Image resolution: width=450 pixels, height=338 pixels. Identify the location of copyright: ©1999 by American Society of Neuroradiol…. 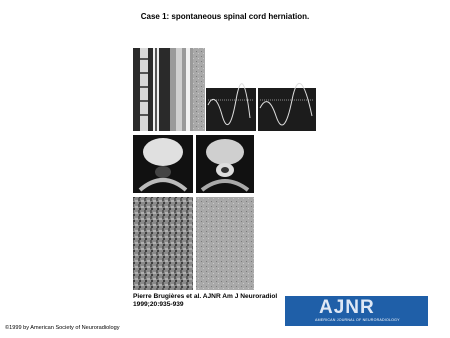
(62, 328).